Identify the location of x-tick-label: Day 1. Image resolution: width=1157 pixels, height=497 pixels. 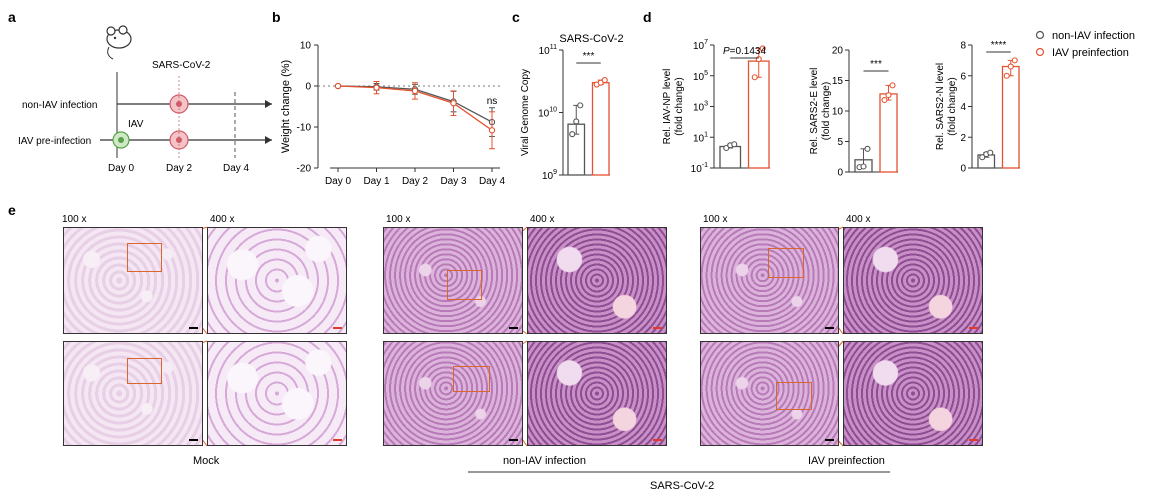
(376, 181).